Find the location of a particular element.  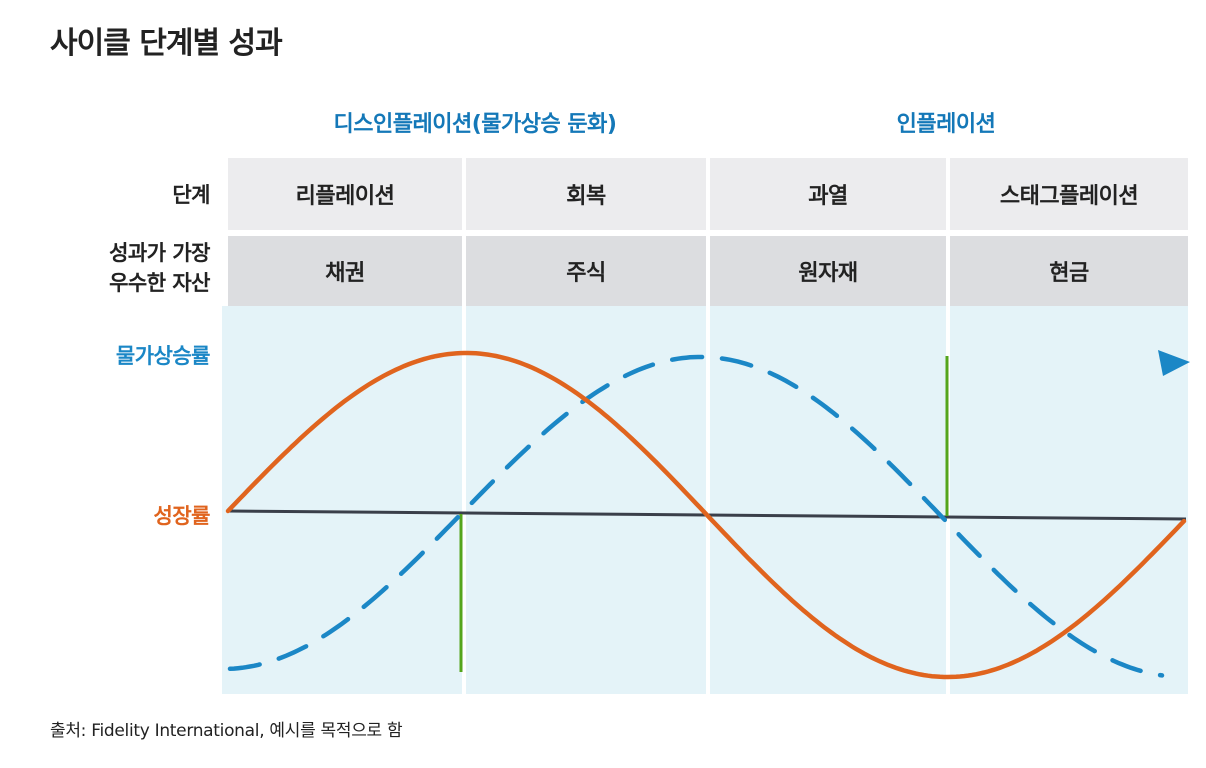

stage-cell-stagflation: 스태그플레이션 is located at coordinates (1069, 194).